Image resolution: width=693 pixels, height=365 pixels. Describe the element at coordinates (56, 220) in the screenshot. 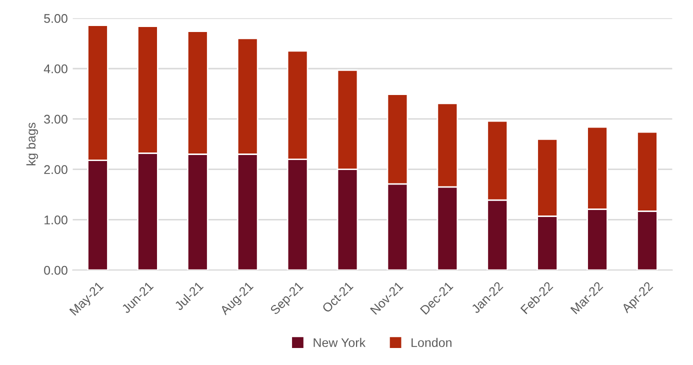

I see `y-tick-label: 1.00` at that location.